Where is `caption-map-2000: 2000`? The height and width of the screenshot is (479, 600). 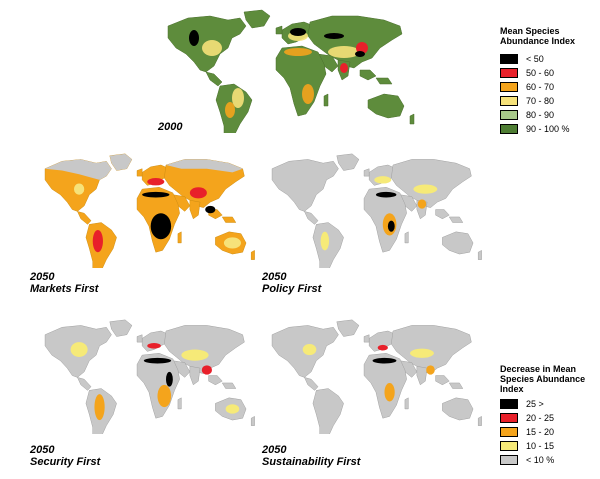
caption-map-2000: 2000 is located at coordinates (170, 127).